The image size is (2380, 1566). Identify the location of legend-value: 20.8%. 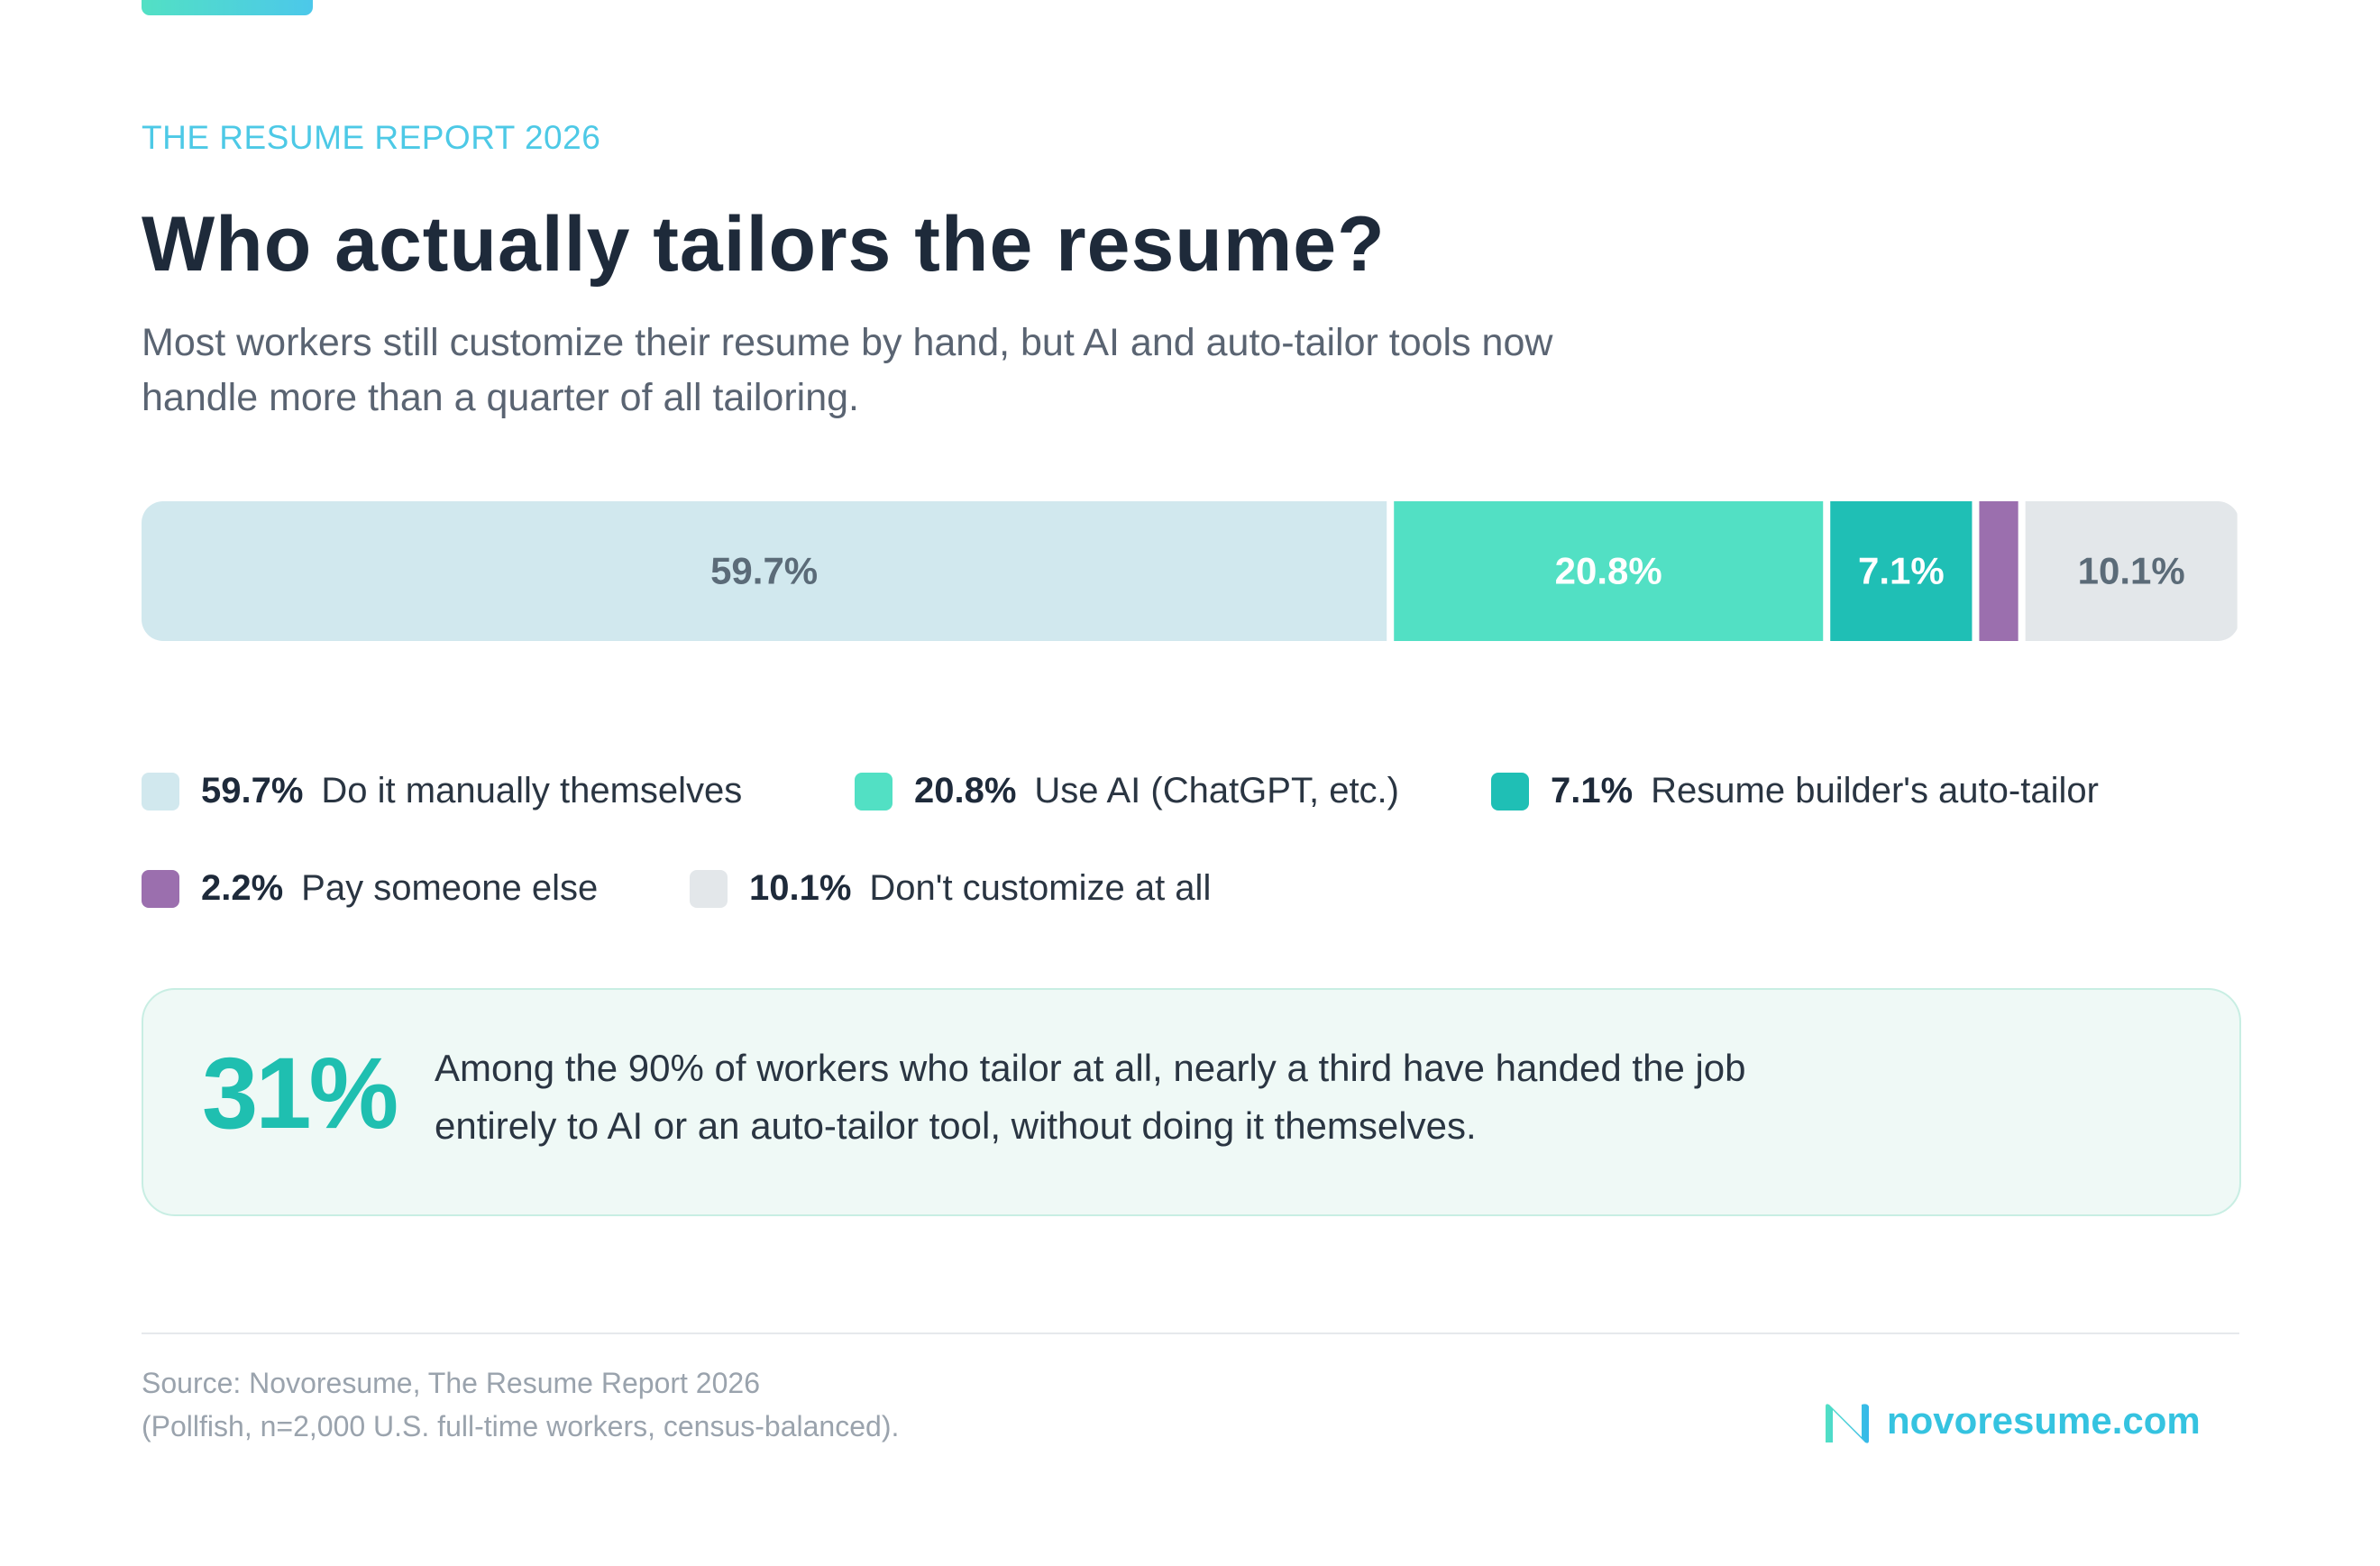
(966, 790).